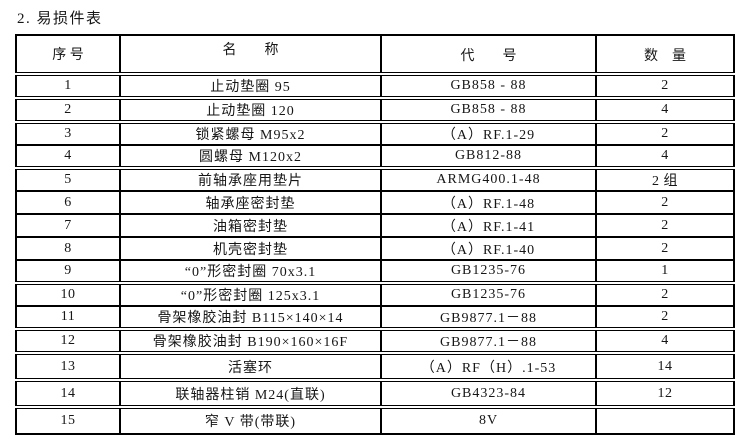  I want to click on cell-index: 12, so click(68, 342).